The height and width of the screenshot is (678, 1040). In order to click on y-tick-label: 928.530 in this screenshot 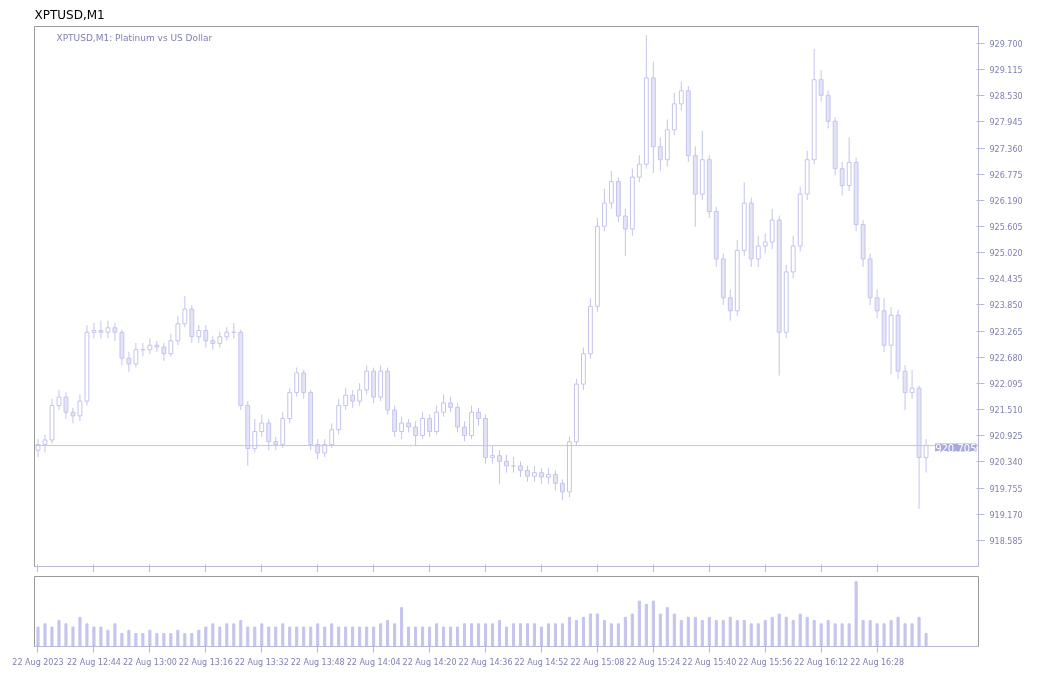, I will do `click(1006, 97)`.